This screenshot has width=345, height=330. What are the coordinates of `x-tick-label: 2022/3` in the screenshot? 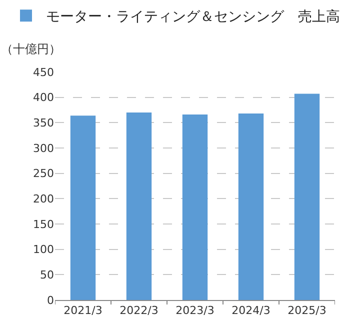 It's located at (139, 311).